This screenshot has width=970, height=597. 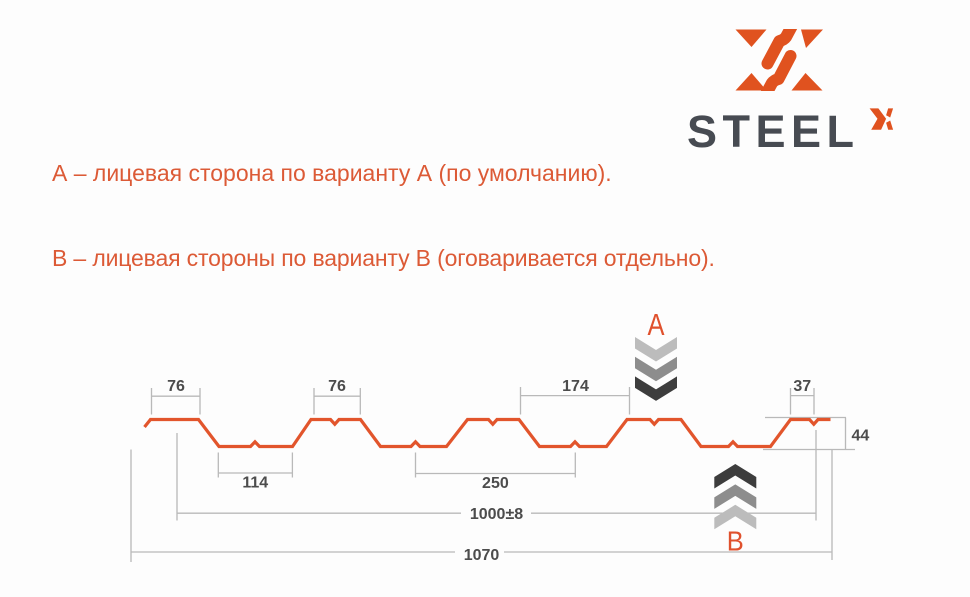 What do you see at coordinates (657, 325) in the screenshot?
I see `svg-text: A` at bounding box center [657, 325].